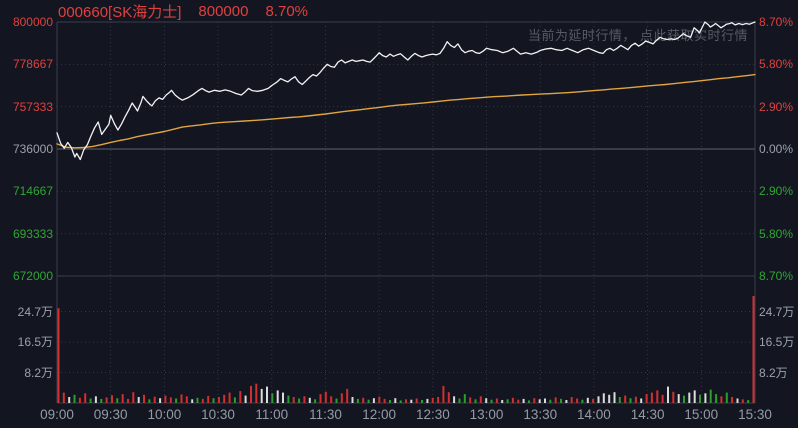  What do you see at coordinates (183, 11) in the screenshot?
I see `chart-header: 000660[SK海力士] 800000 8.70%` at bounding box center [183, 11].